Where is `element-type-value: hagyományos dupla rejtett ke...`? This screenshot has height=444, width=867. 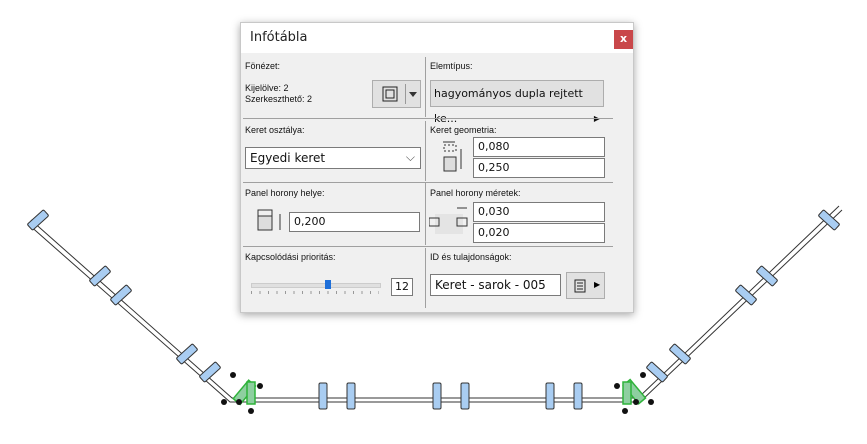 element-type-value: hagyományos dupla rejtett ke... is located at coordinates (508, 106).